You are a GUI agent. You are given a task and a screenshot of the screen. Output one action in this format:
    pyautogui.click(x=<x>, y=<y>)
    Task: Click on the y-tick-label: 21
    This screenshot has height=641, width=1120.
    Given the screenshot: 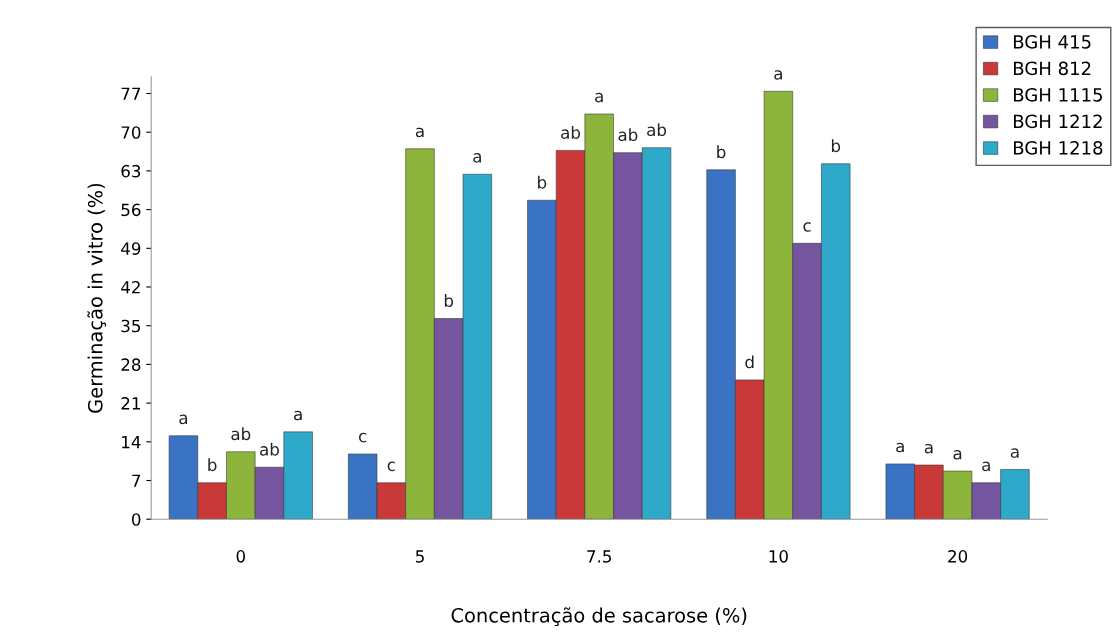 What is the action you would take?
    pyautogui.click(x=130, y=403)
    